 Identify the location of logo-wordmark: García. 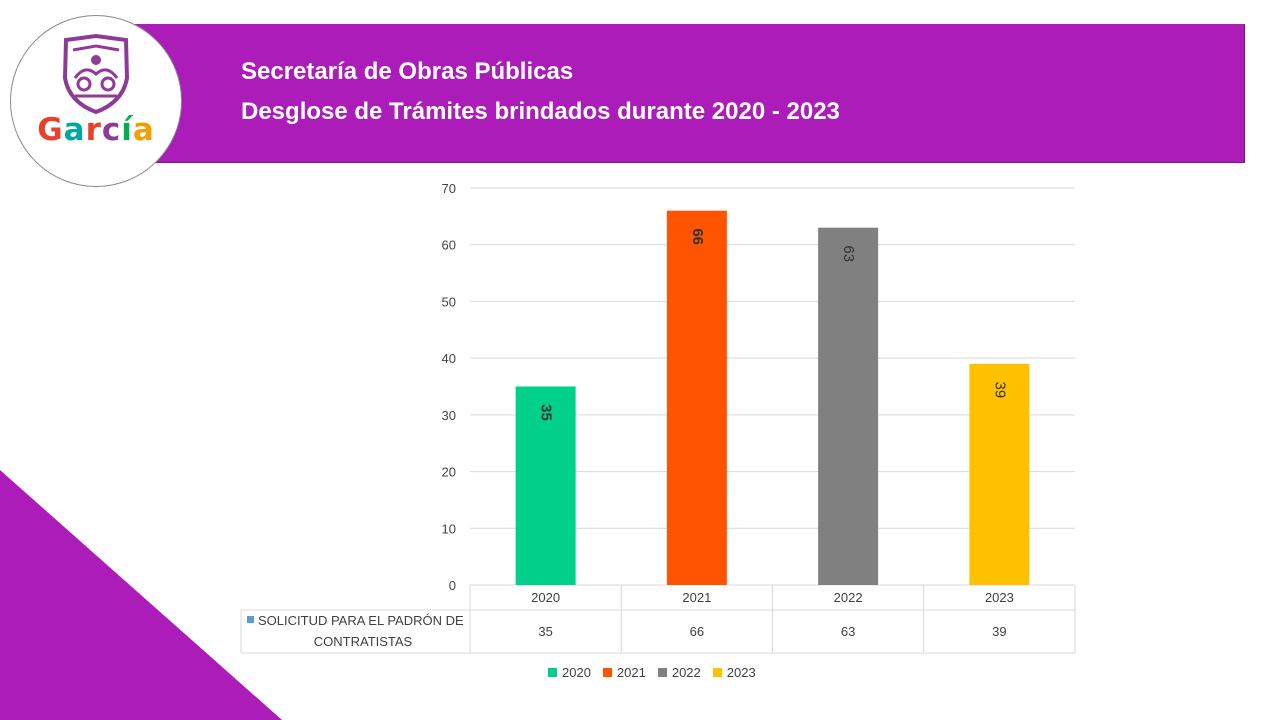
(96, 130).